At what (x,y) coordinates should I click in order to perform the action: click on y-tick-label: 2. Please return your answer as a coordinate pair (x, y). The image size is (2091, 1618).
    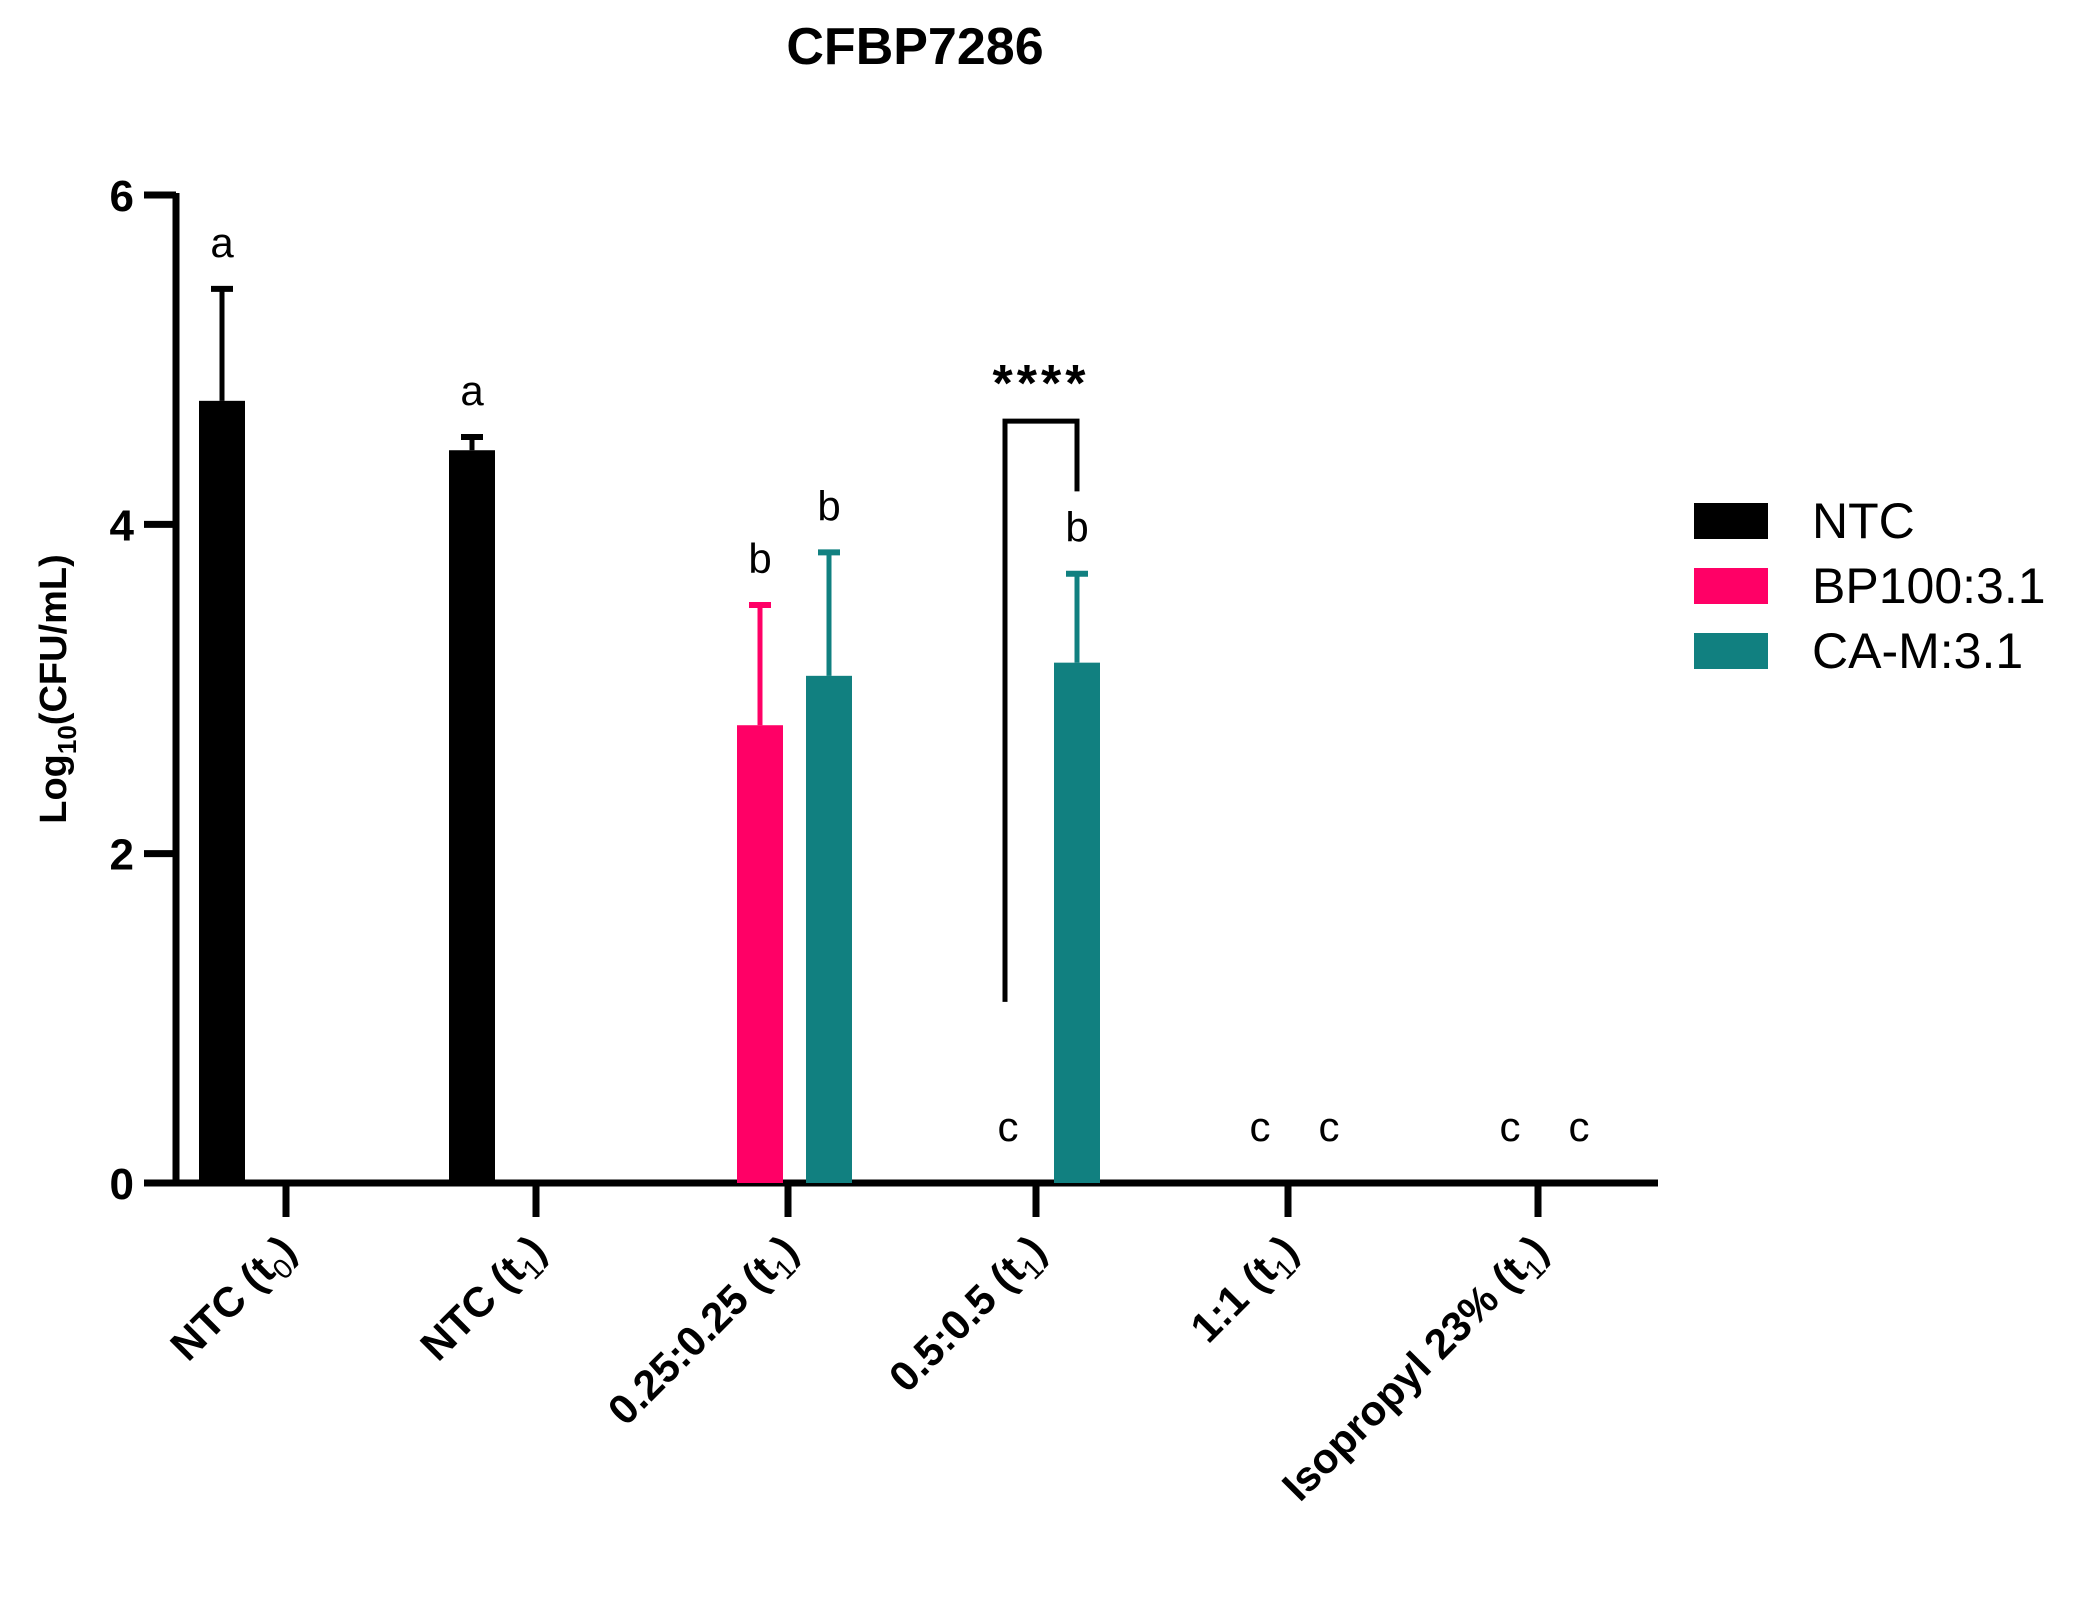
    Looking at the image, I should click on (122, 855).